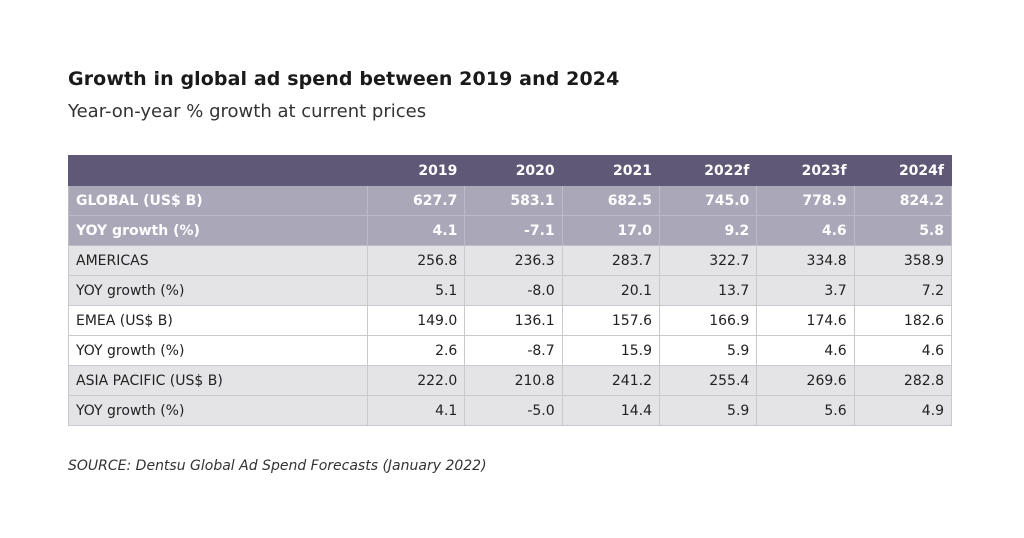 This screenshot has width=1024, height=538. I want to click on value-cell: 157.6, so click(610, 320).